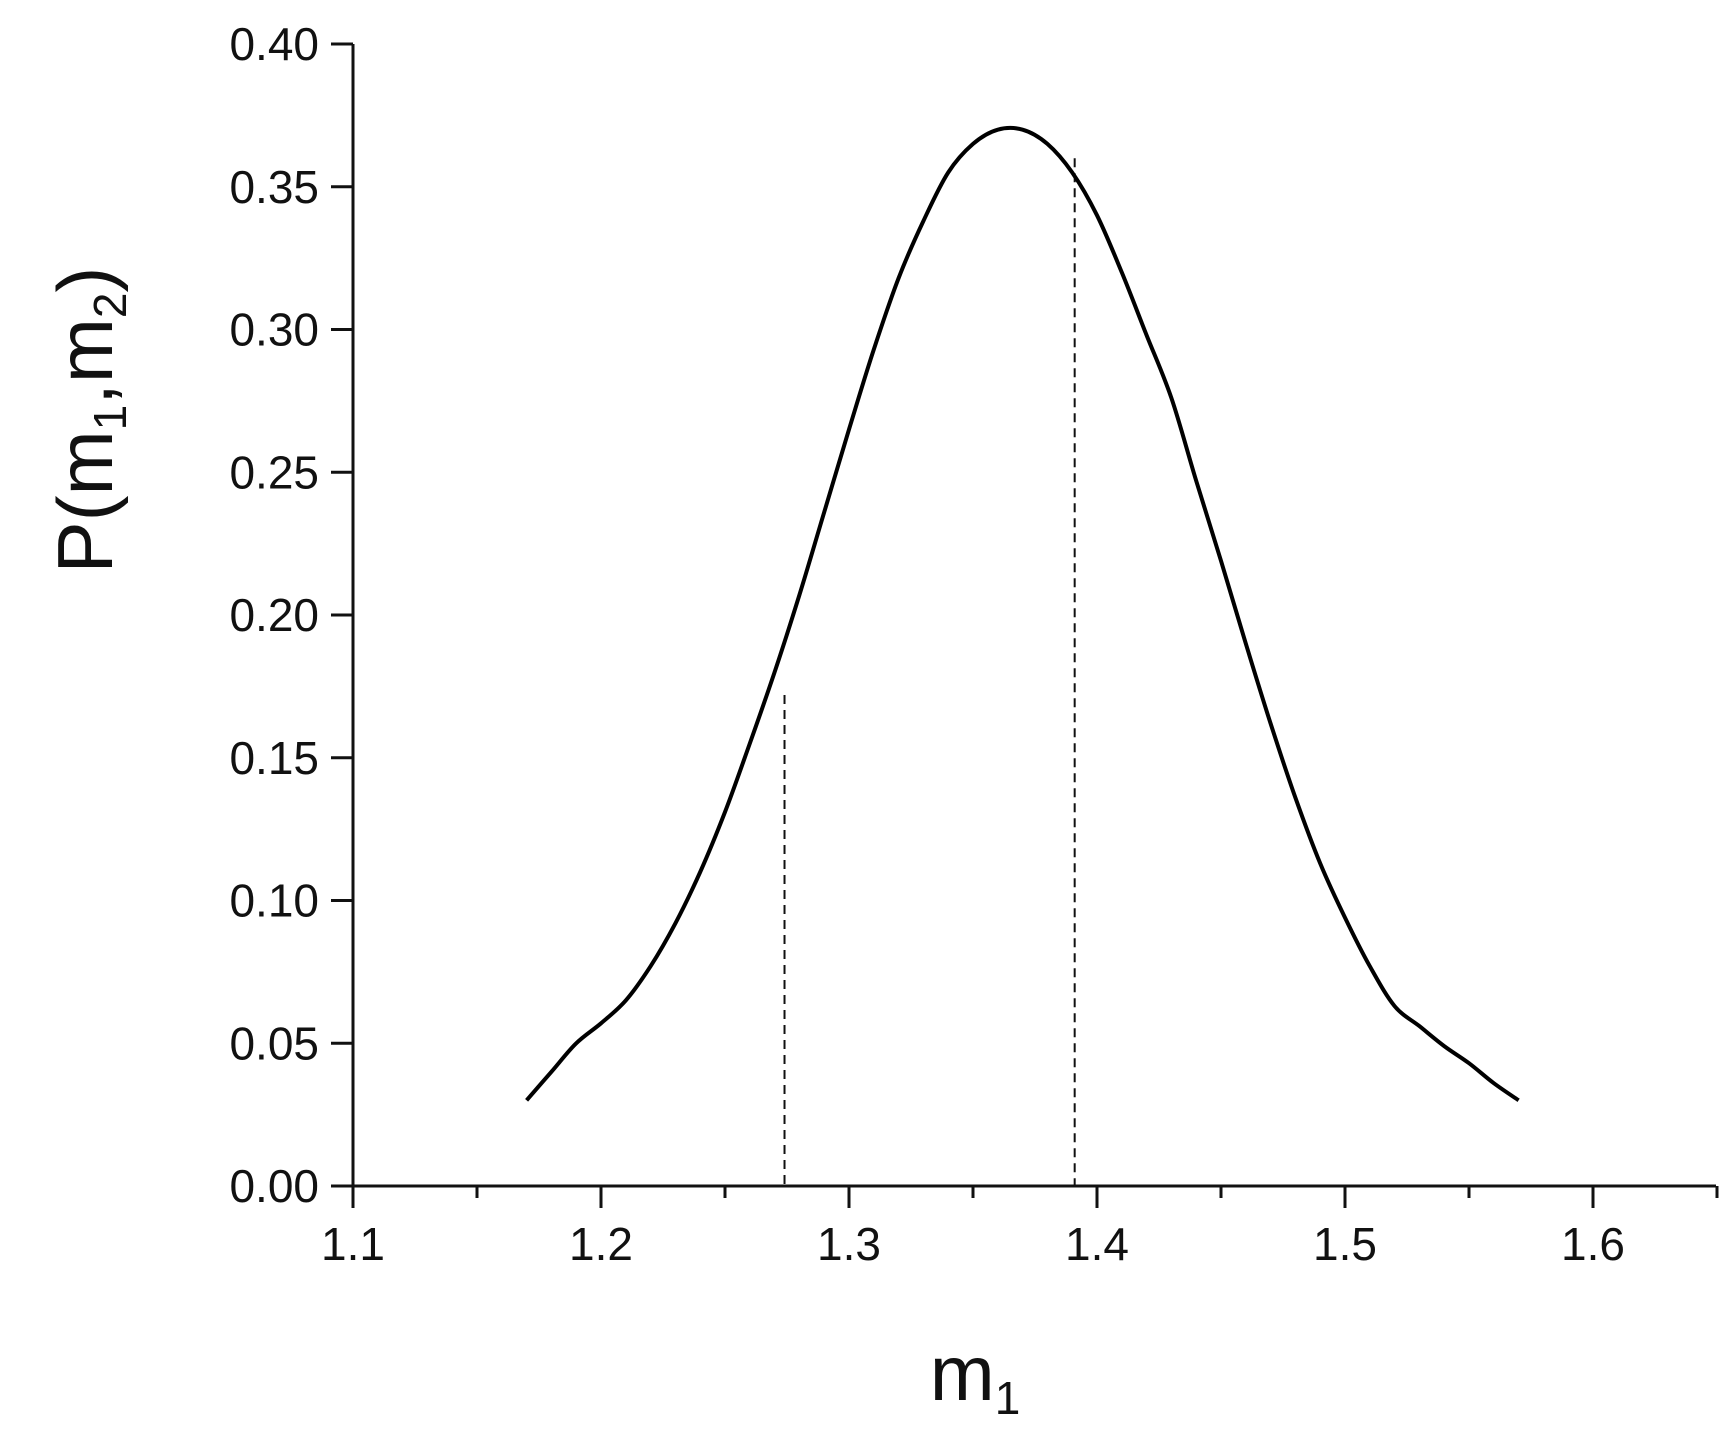  I want to click on x-tick-label: 1.2, so click(601, 1244).